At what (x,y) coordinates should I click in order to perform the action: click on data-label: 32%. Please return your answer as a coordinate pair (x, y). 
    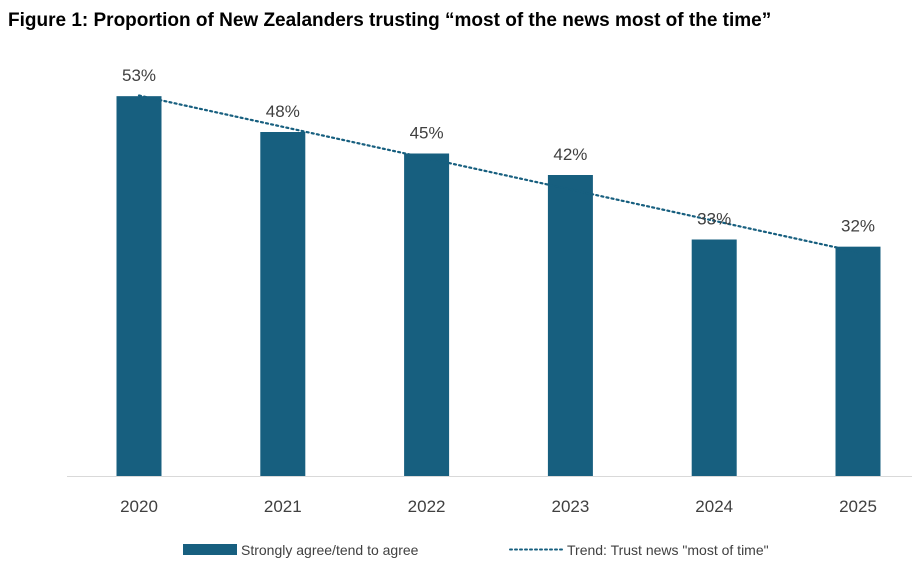
    Looking at the image, I should click on (858, 226).